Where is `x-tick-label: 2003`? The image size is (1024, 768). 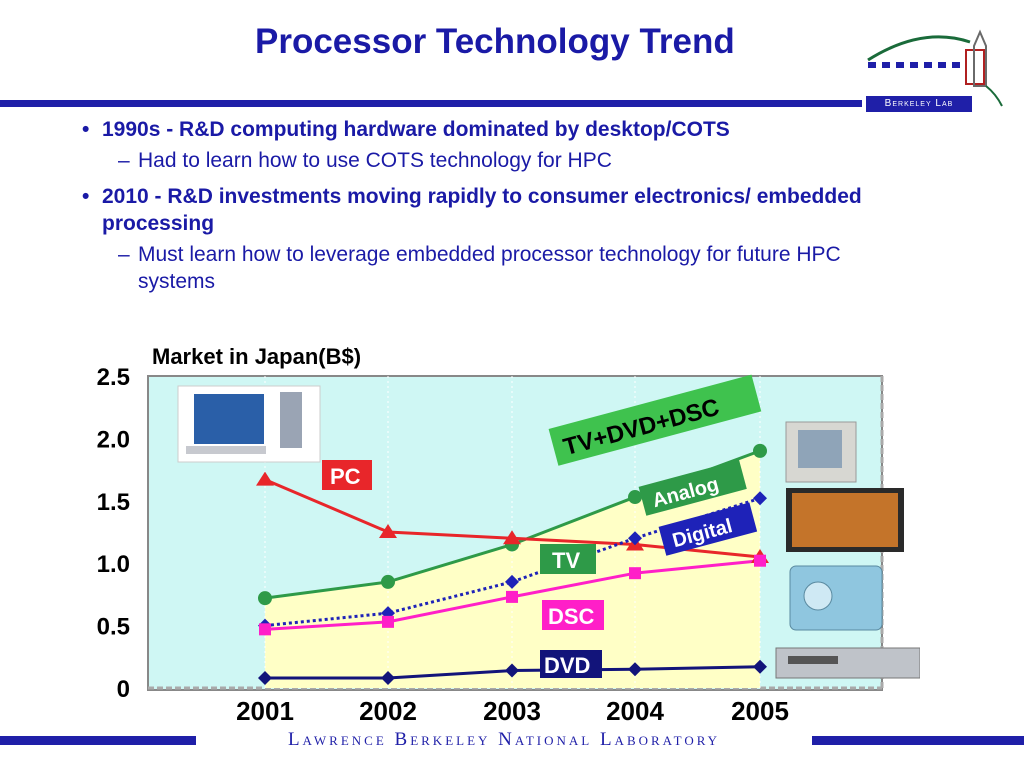
x-tick-label: 2003 is located at coordinates (512, 711).